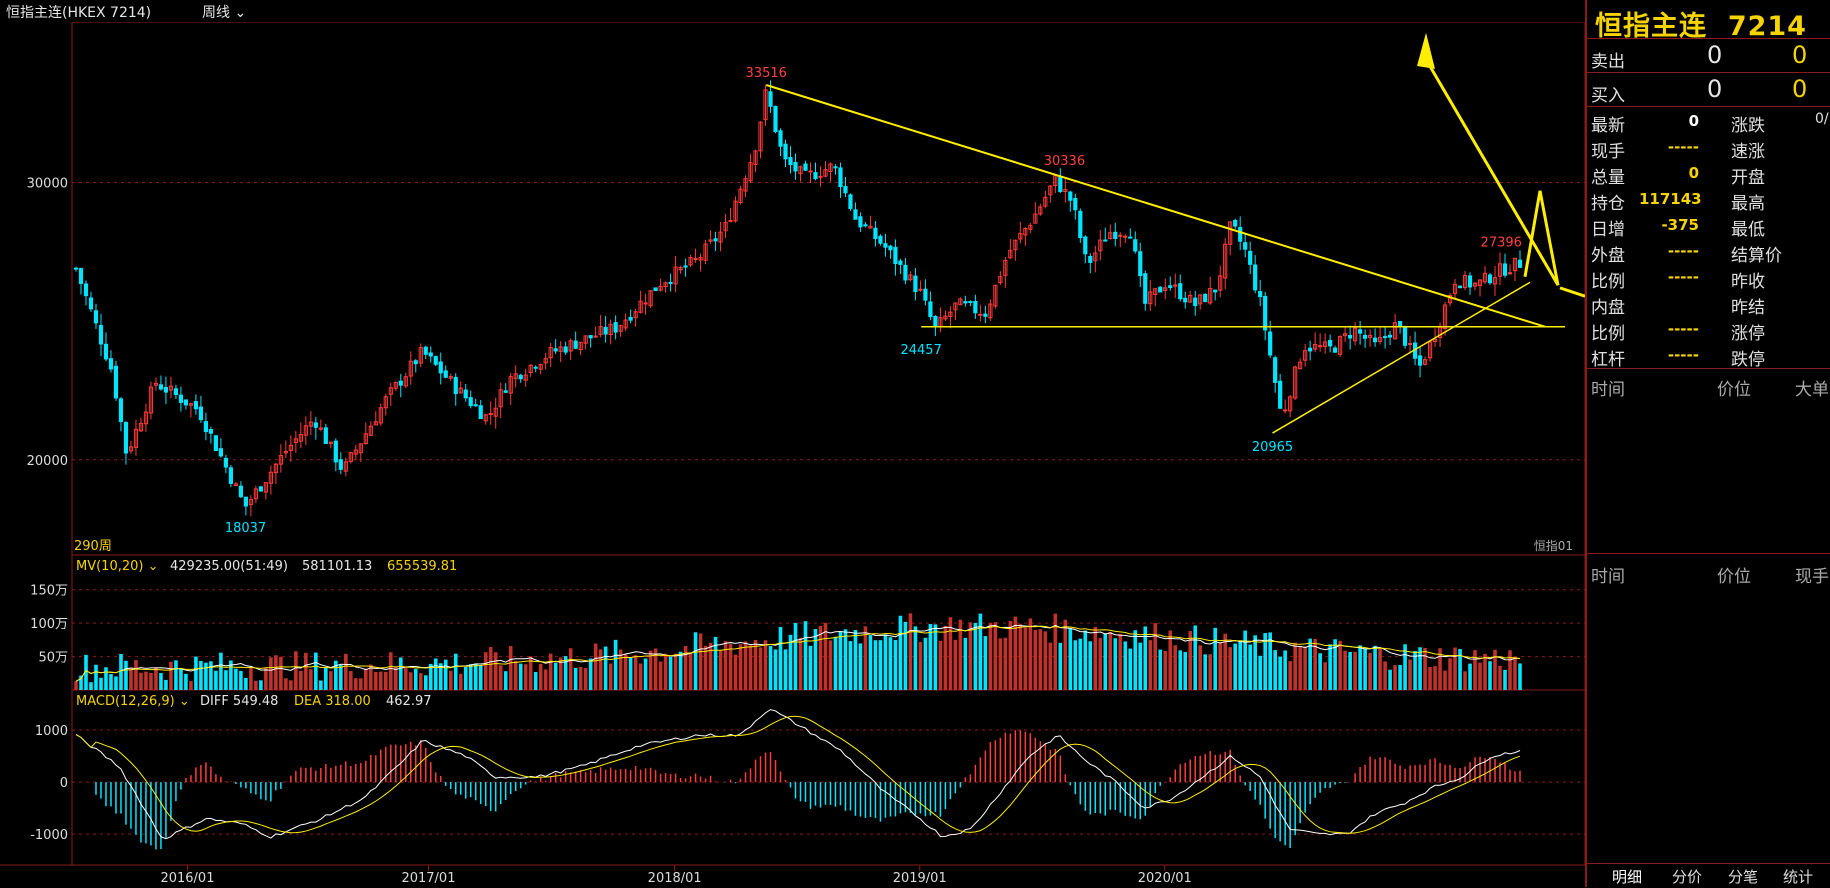 This screenshot has width=1830, height=888. Describe the element at coordinates (1708, 55) in the screenshot. I see `sell-row: 卖出 0 0` at that location.